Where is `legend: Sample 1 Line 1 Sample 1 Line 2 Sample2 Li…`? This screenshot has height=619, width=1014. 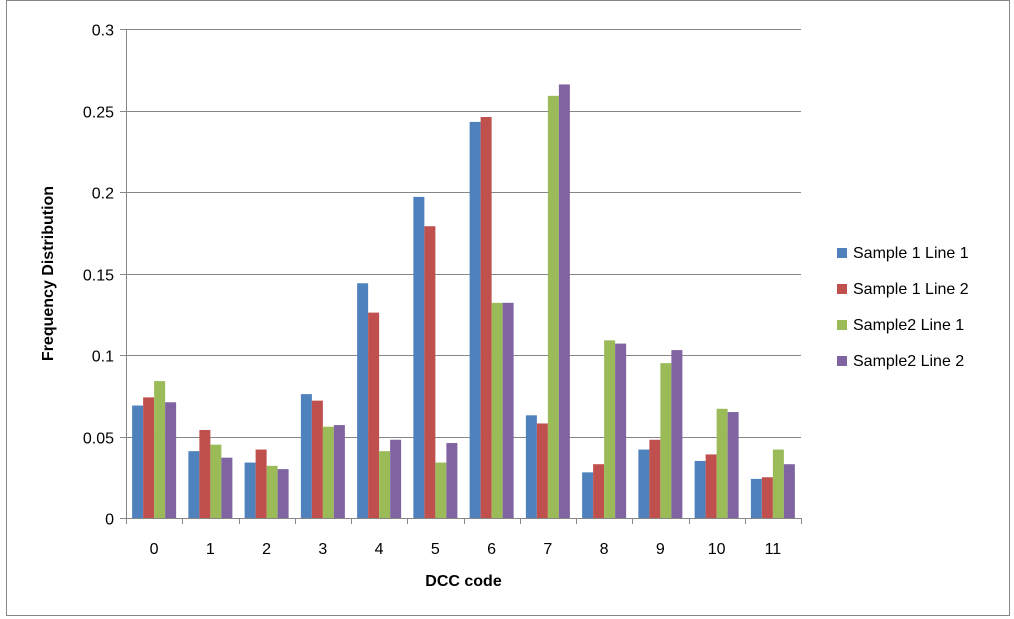 legend: Sample 1 Line 1 Sample 1 Line 2 Sample2 Li… is located at coordinates (903, 307).